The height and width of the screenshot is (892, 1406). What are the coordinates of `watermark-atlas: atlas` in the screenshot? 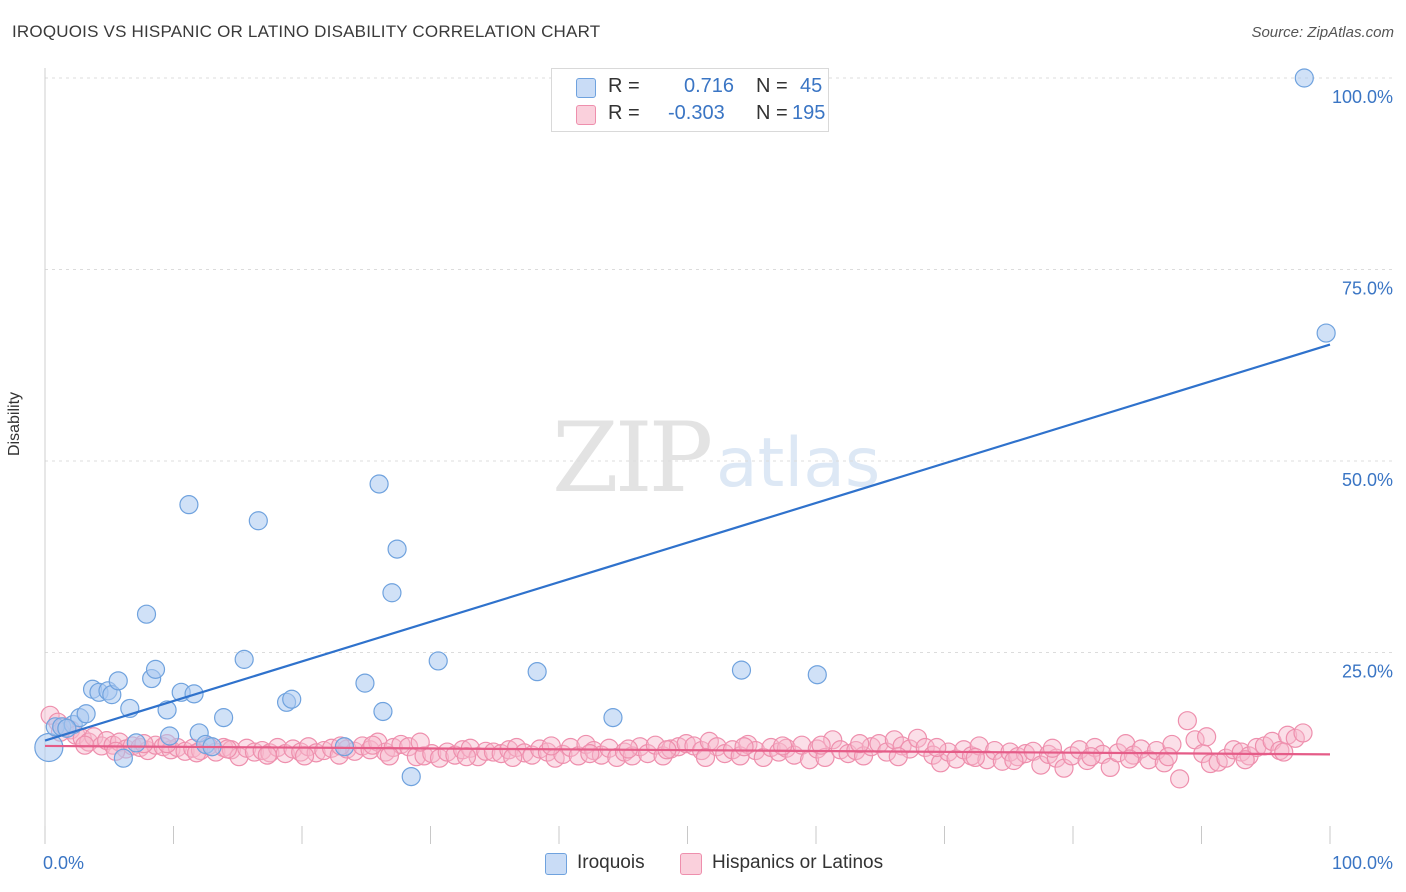 It's located at (798, 463).